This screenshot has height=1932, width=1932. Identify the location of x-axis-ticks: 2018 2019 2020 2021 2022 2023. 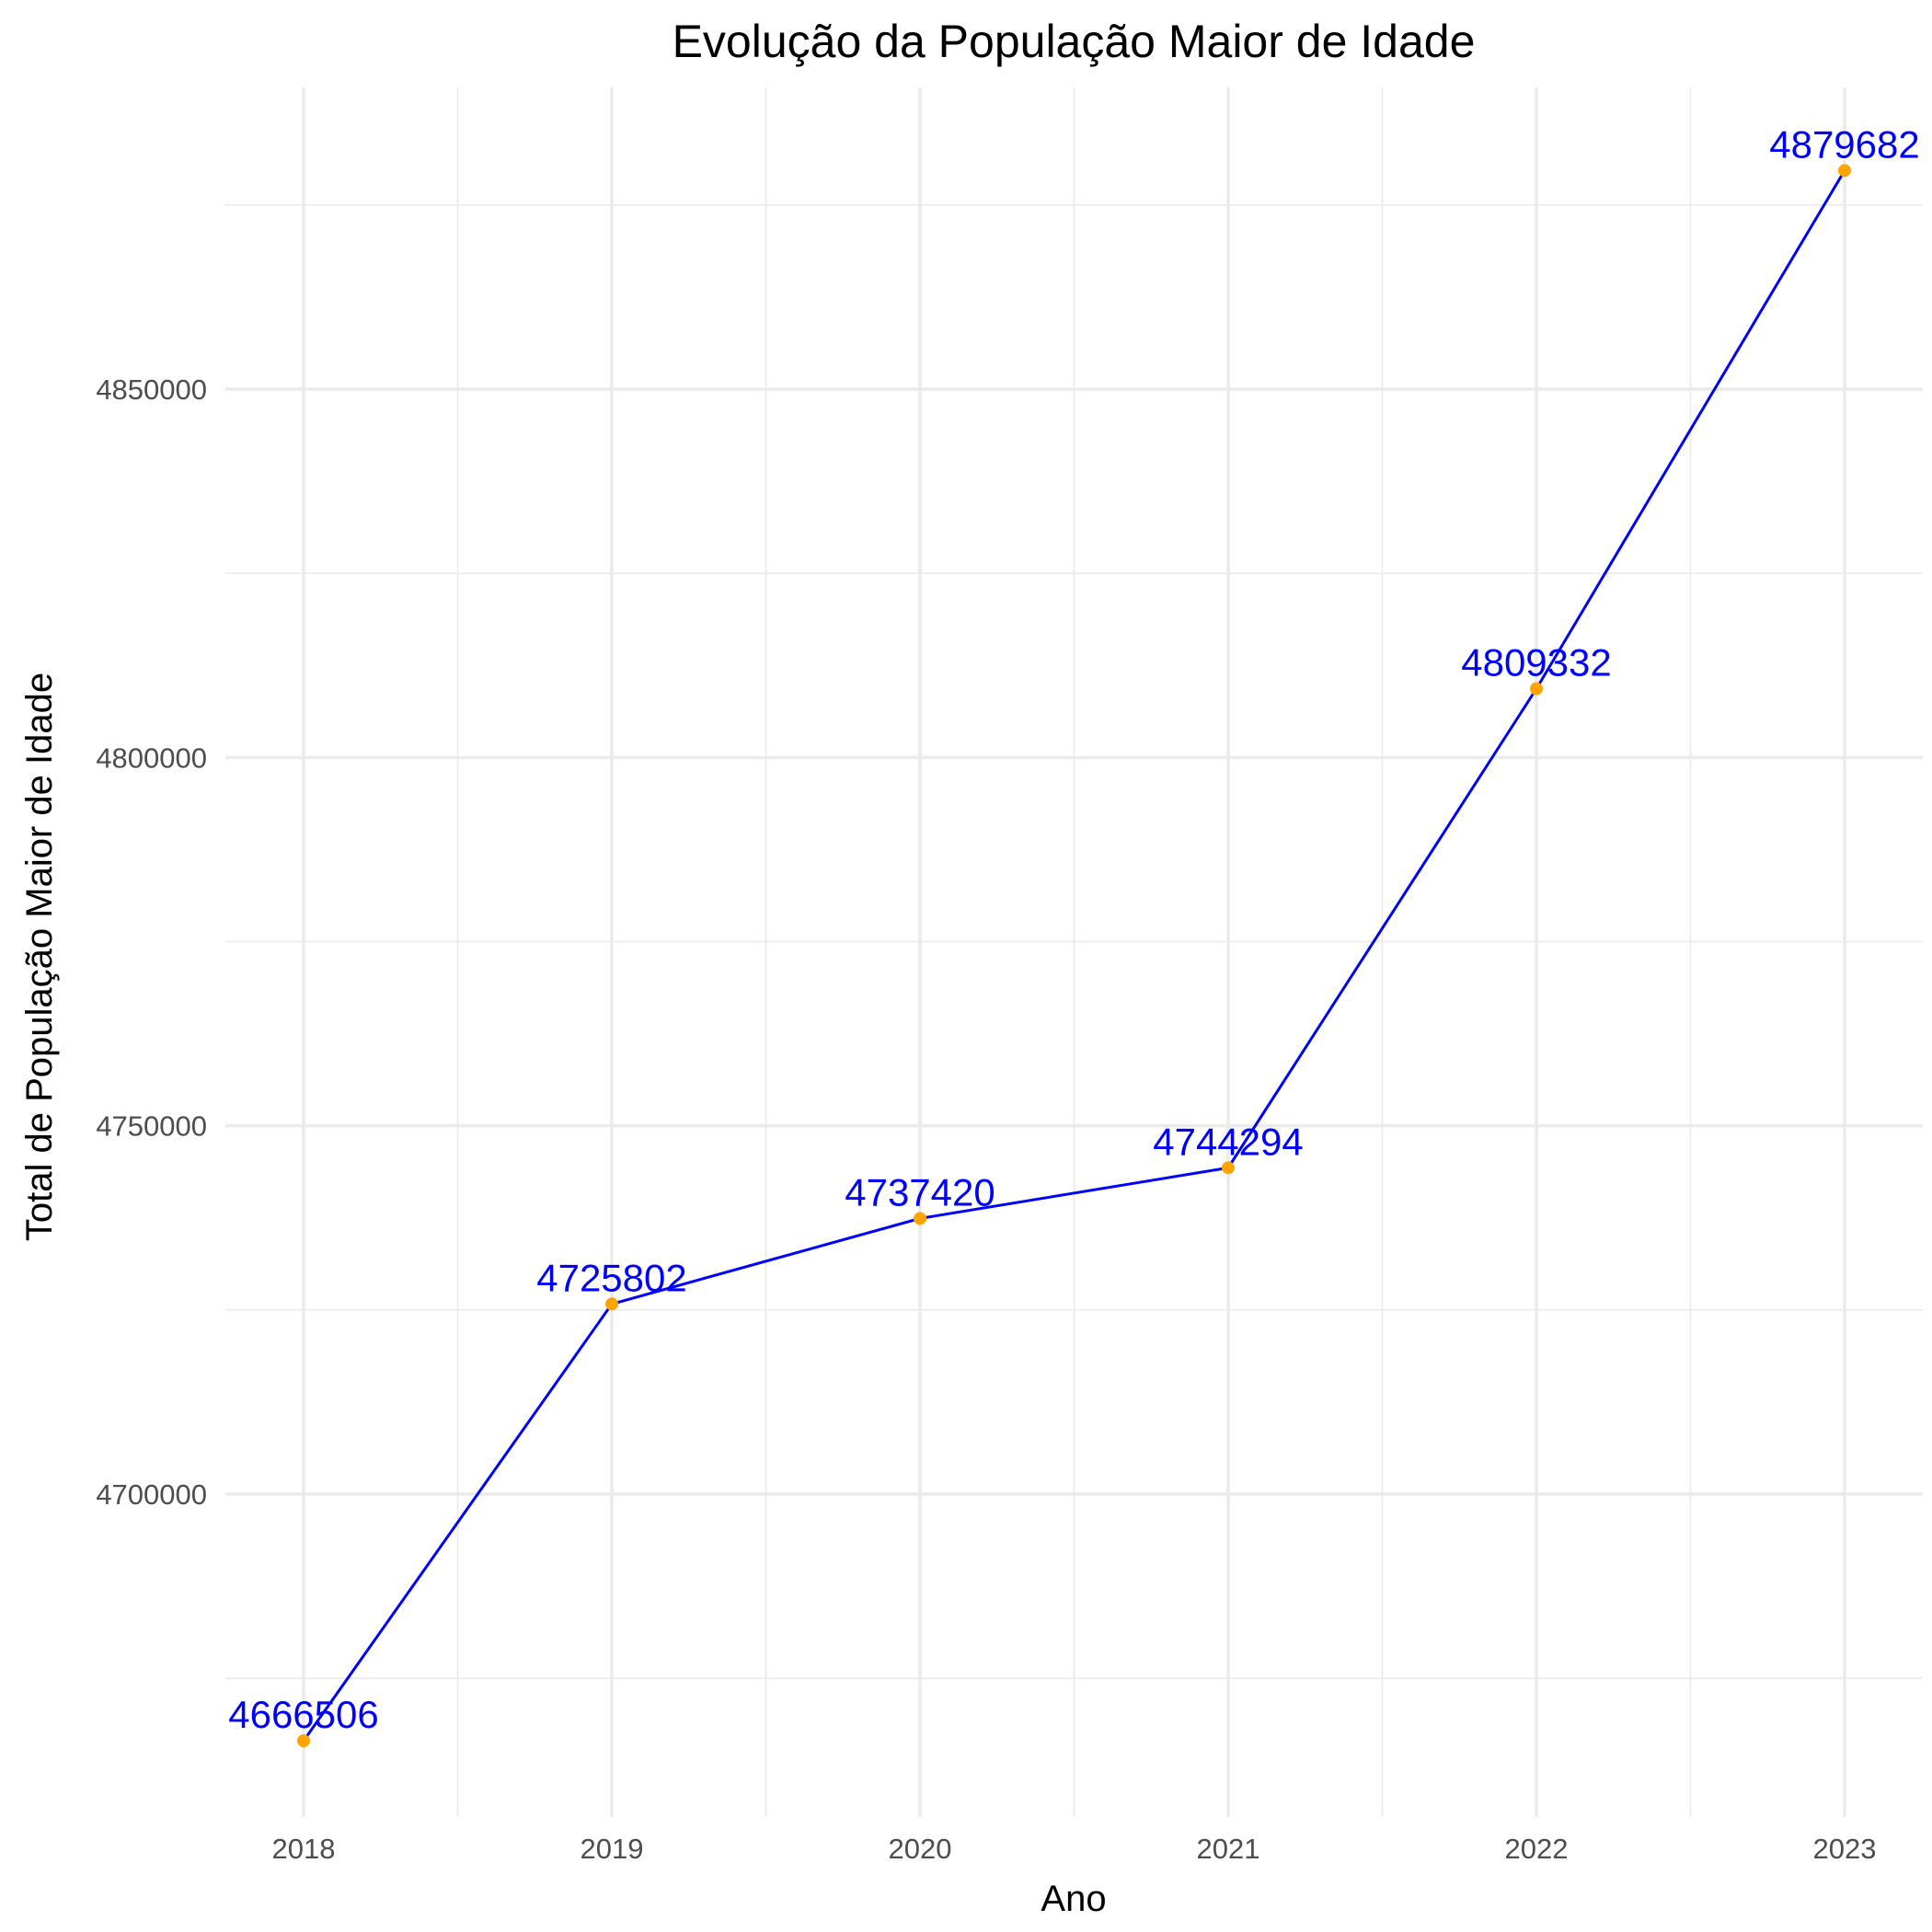
(1074, 1849).